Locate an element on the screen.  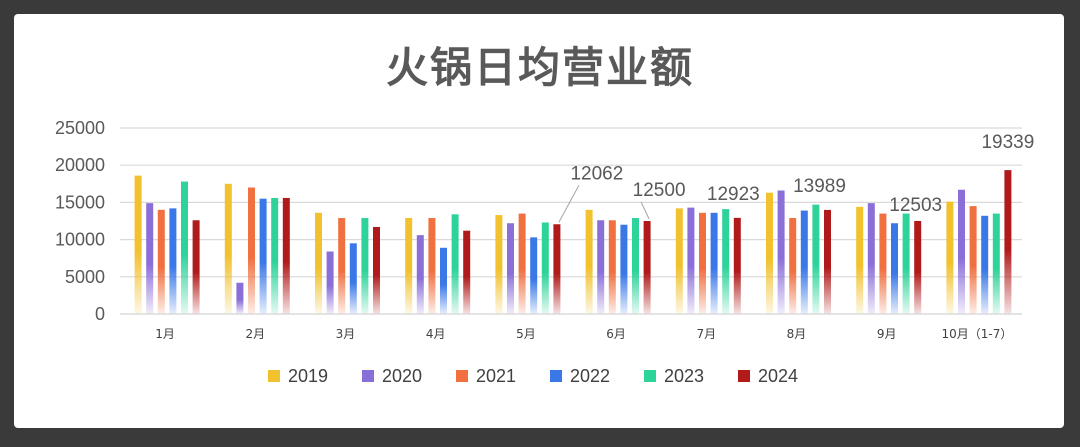
x-tick-label: 2月 is located at coordinates (255, 334).